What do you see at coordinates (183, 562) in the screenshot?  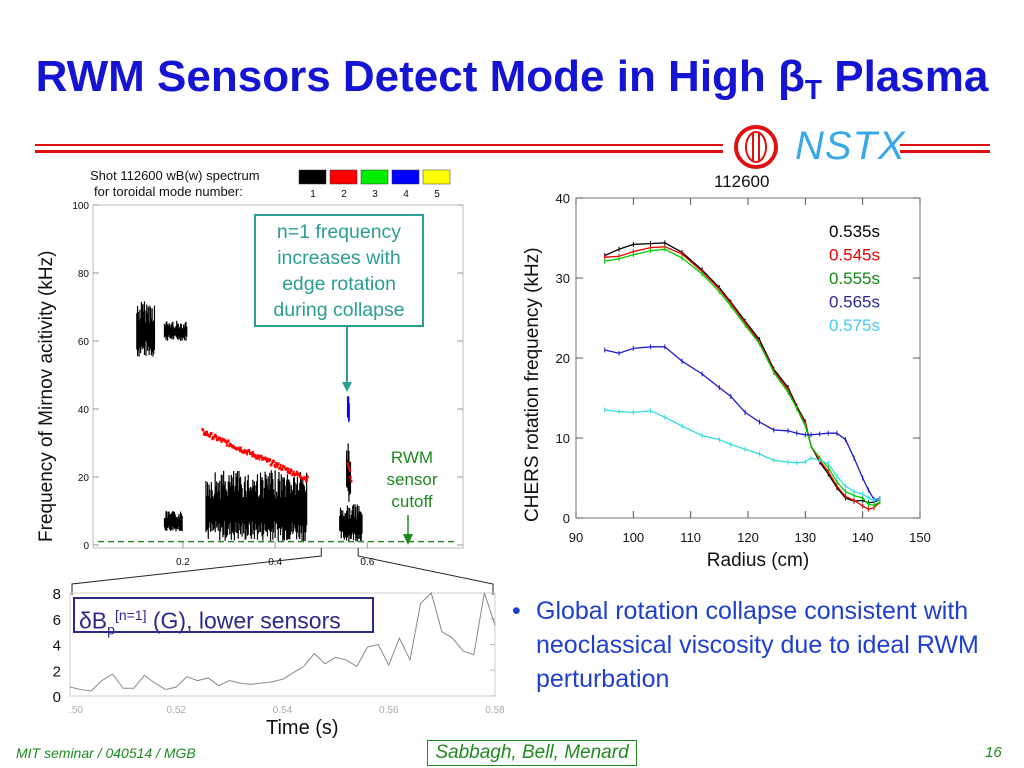 I see `x-tick-label: 0.2` at bounding box center [183, 562].